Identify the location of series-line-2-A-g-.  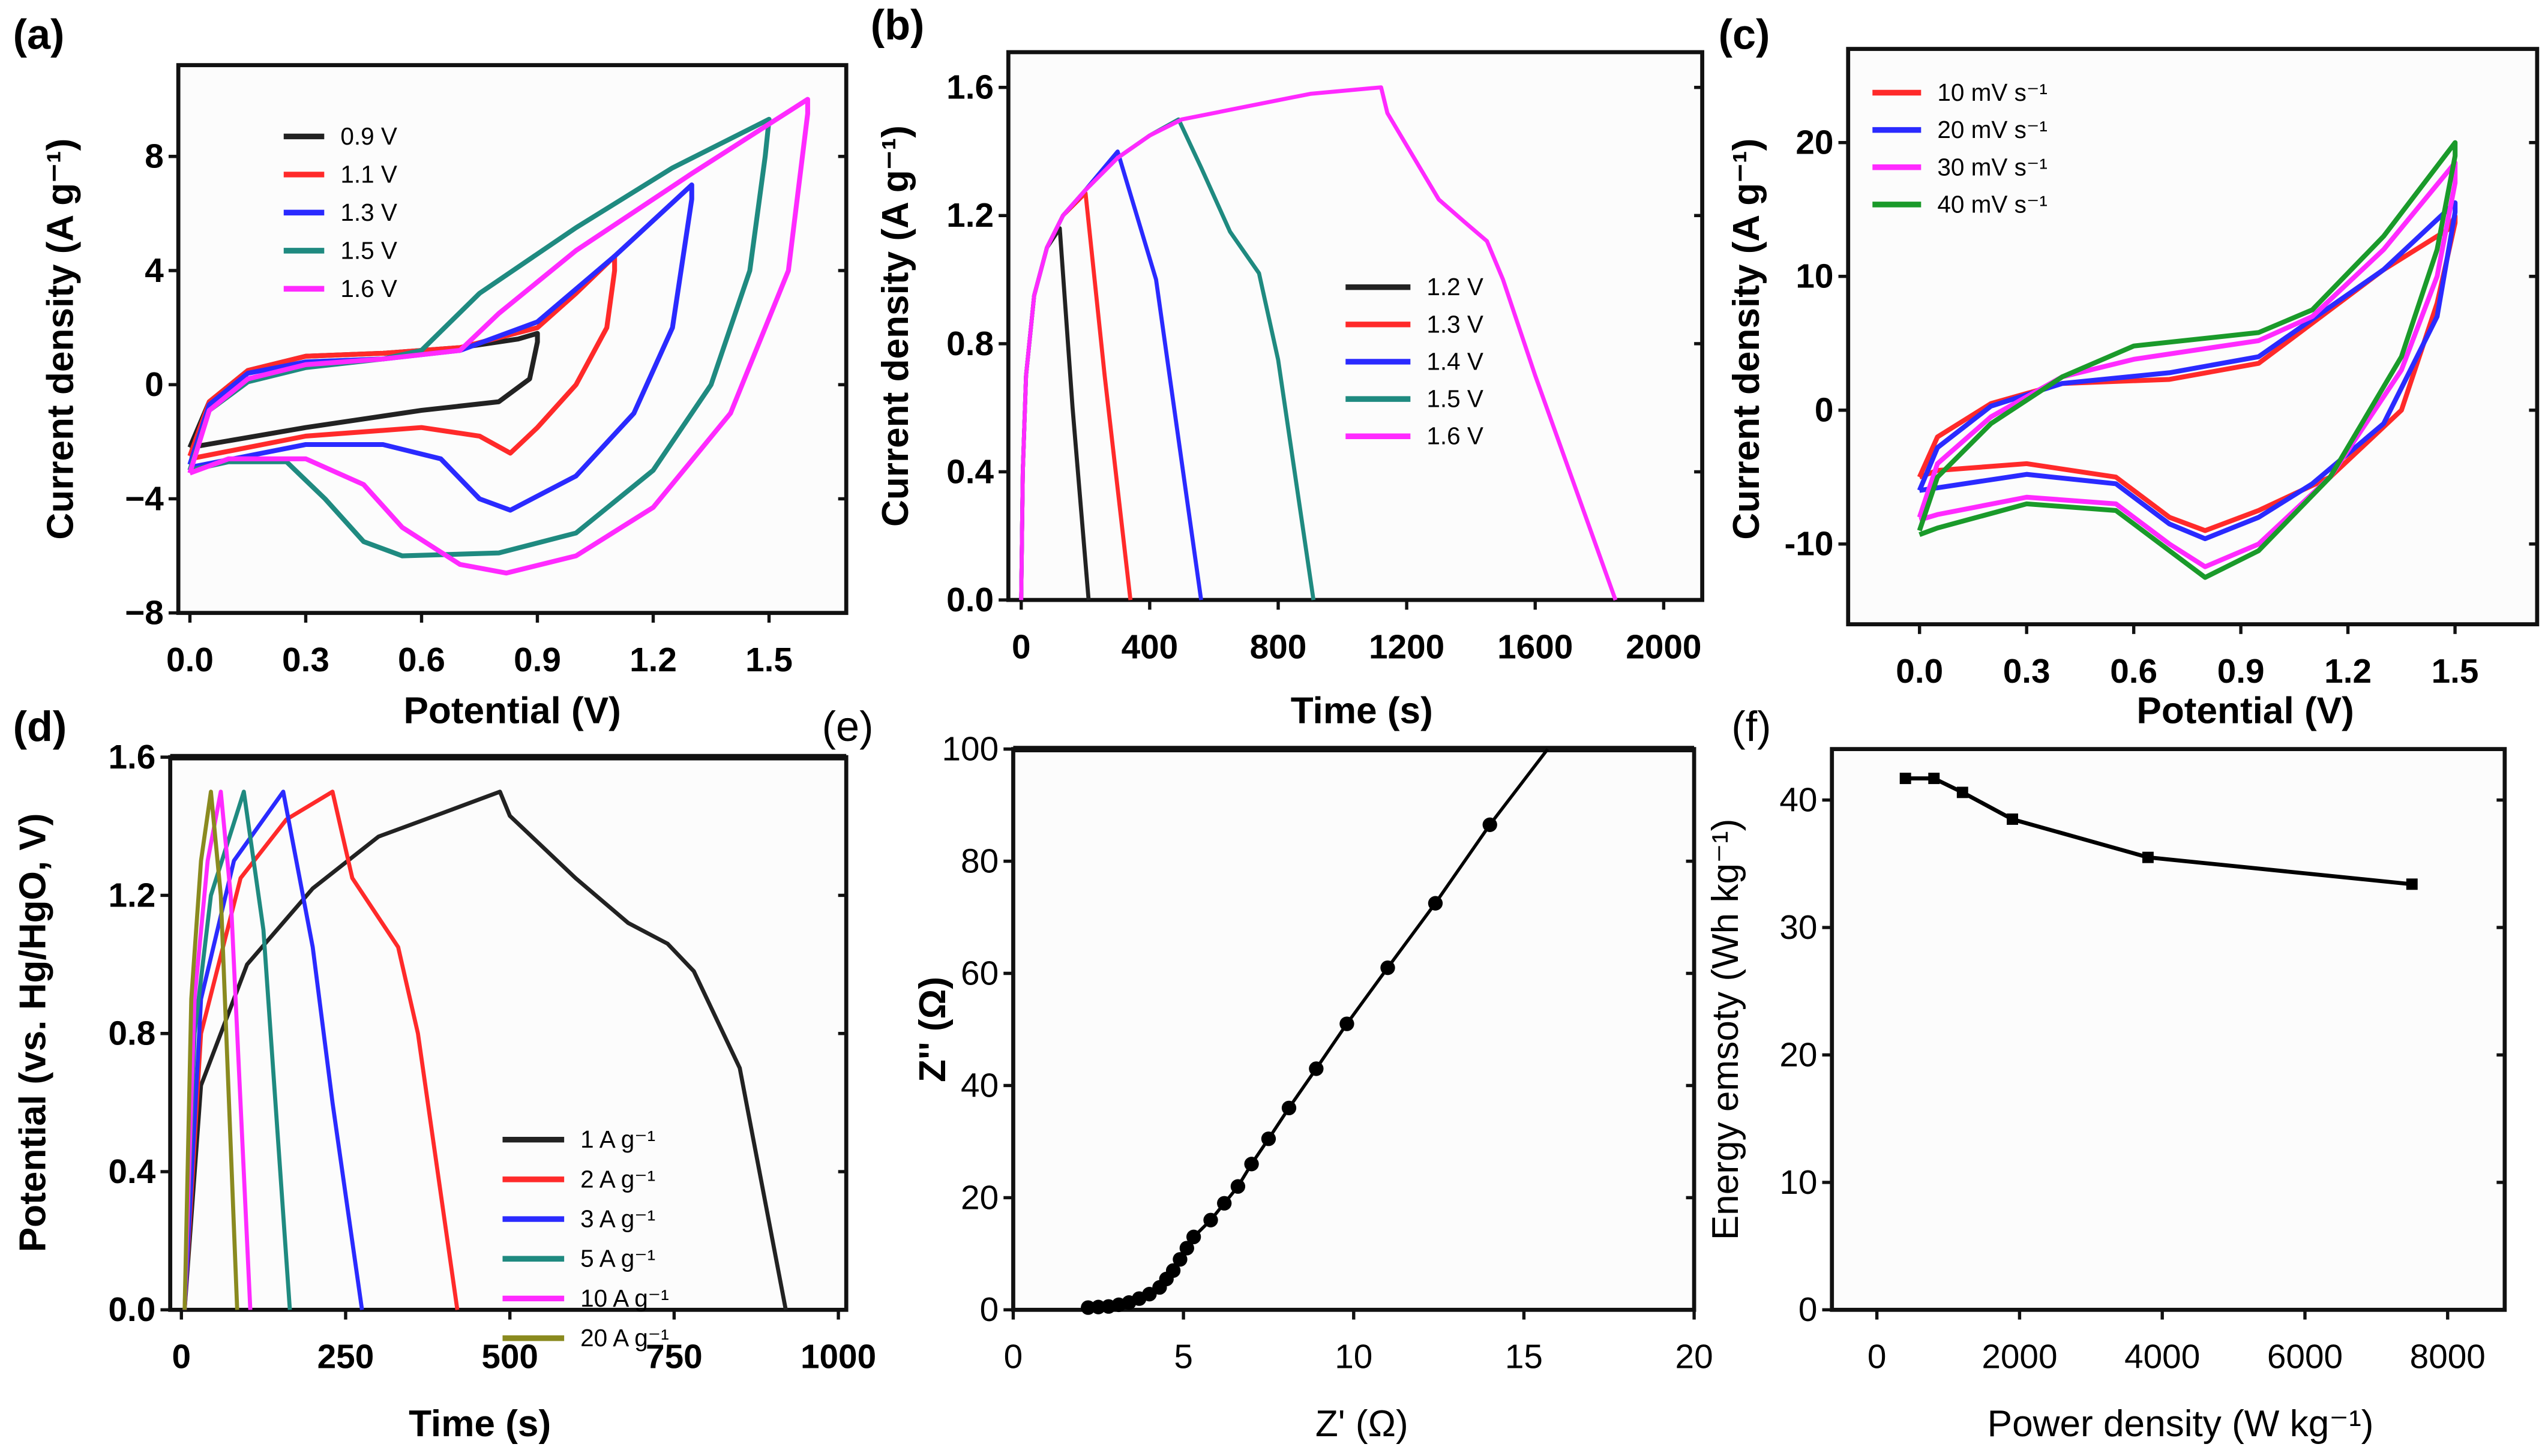
(321, 1049).